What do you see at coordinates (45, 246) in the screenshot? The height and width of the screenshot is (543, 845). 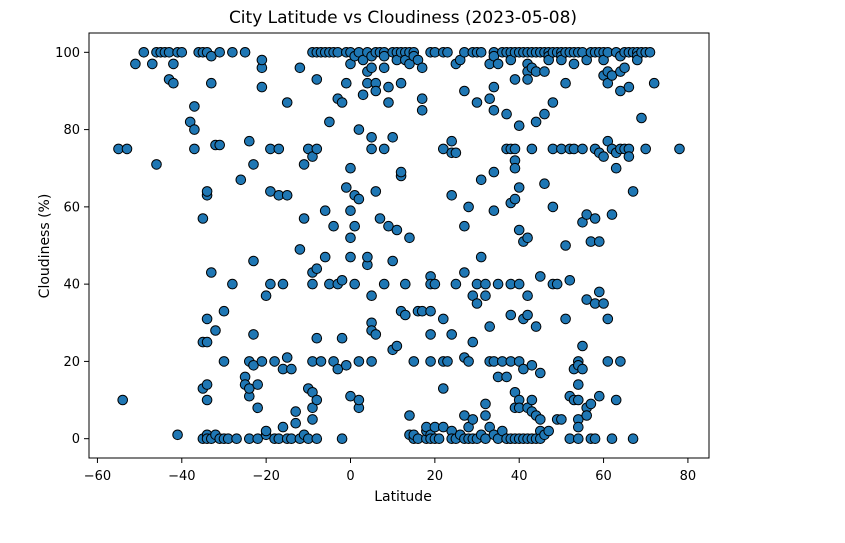 I see `y-axis-label: Cloudiness (%)` at bounding box center [45, 246].